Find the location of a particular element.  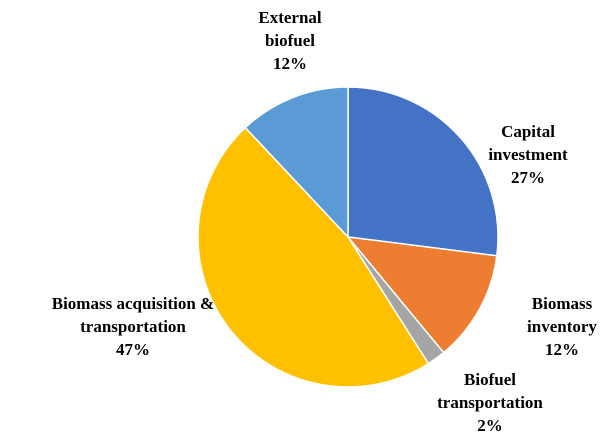

category-label: Biomass acquisition & transportation is located at coordinates (133, 315).